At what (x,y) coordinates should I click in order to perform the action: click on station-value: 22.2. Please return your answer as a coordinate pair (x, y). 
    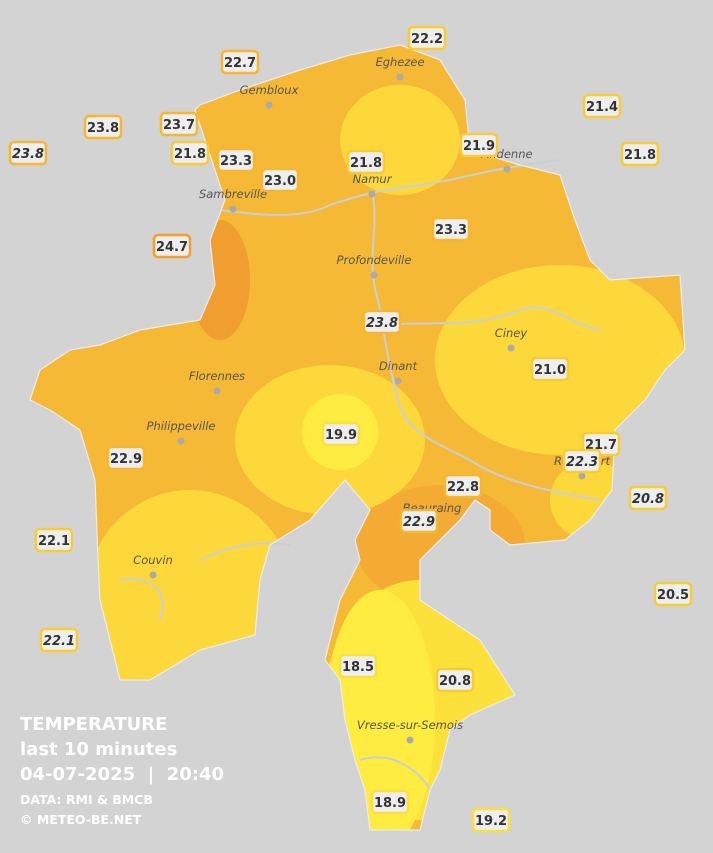
    Looking at the image, I should click on (427, 39).